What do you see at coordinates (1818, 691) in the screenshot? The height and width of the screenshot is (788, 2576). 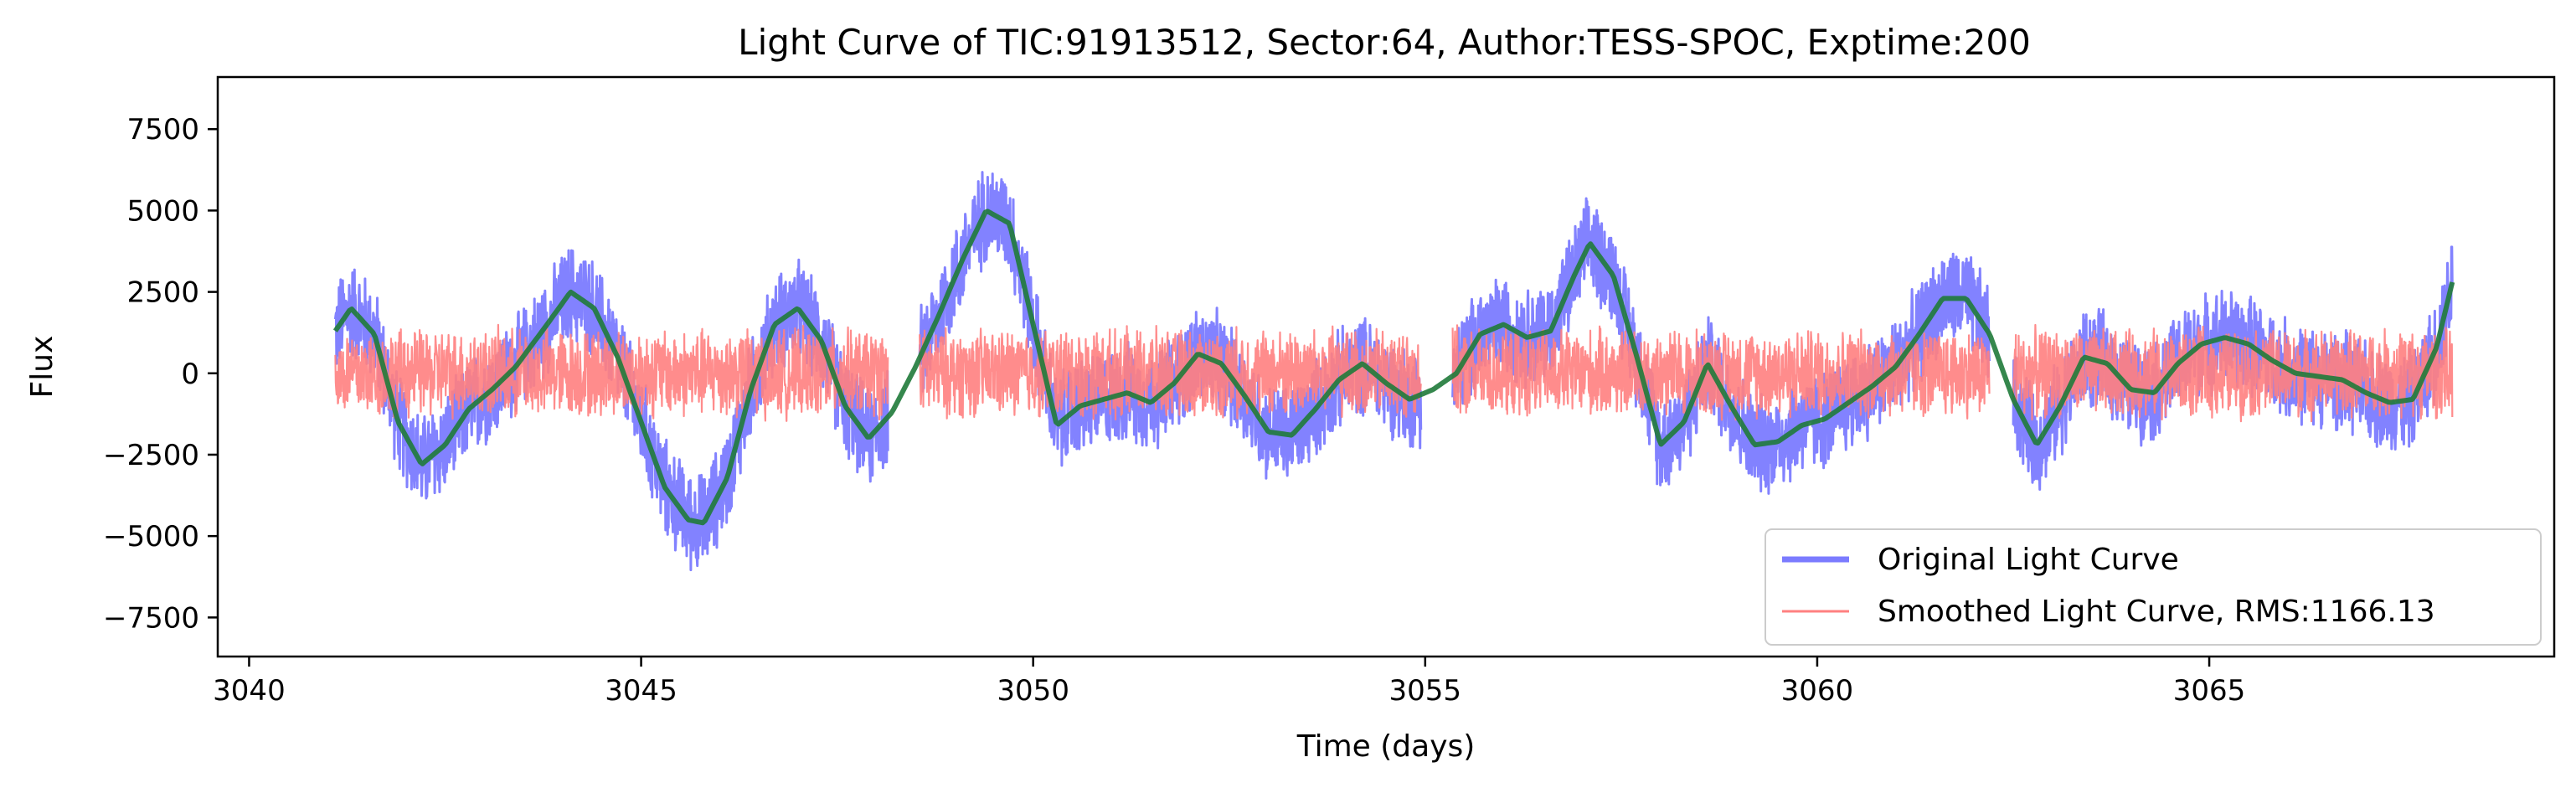 I see `x-tick-label: 3060` at bounding box center [1818, 691].